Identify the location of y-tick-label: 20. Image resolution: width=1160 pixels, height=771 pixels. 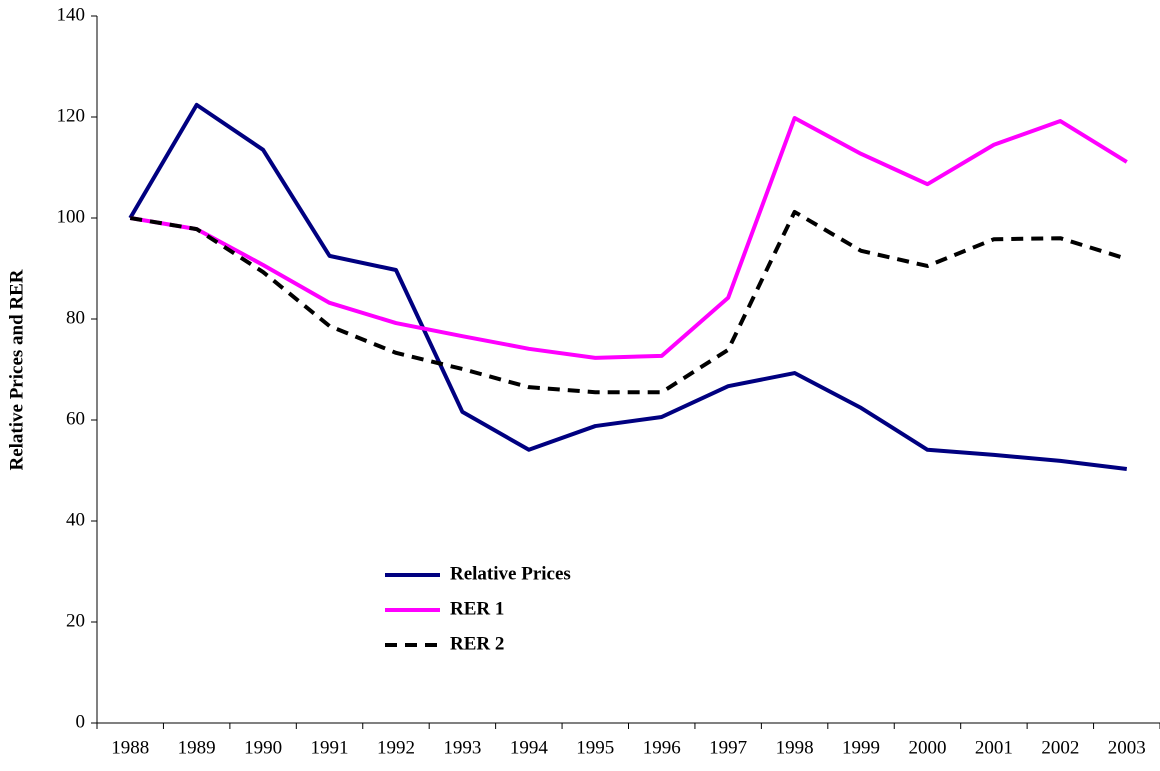
(75, 620).